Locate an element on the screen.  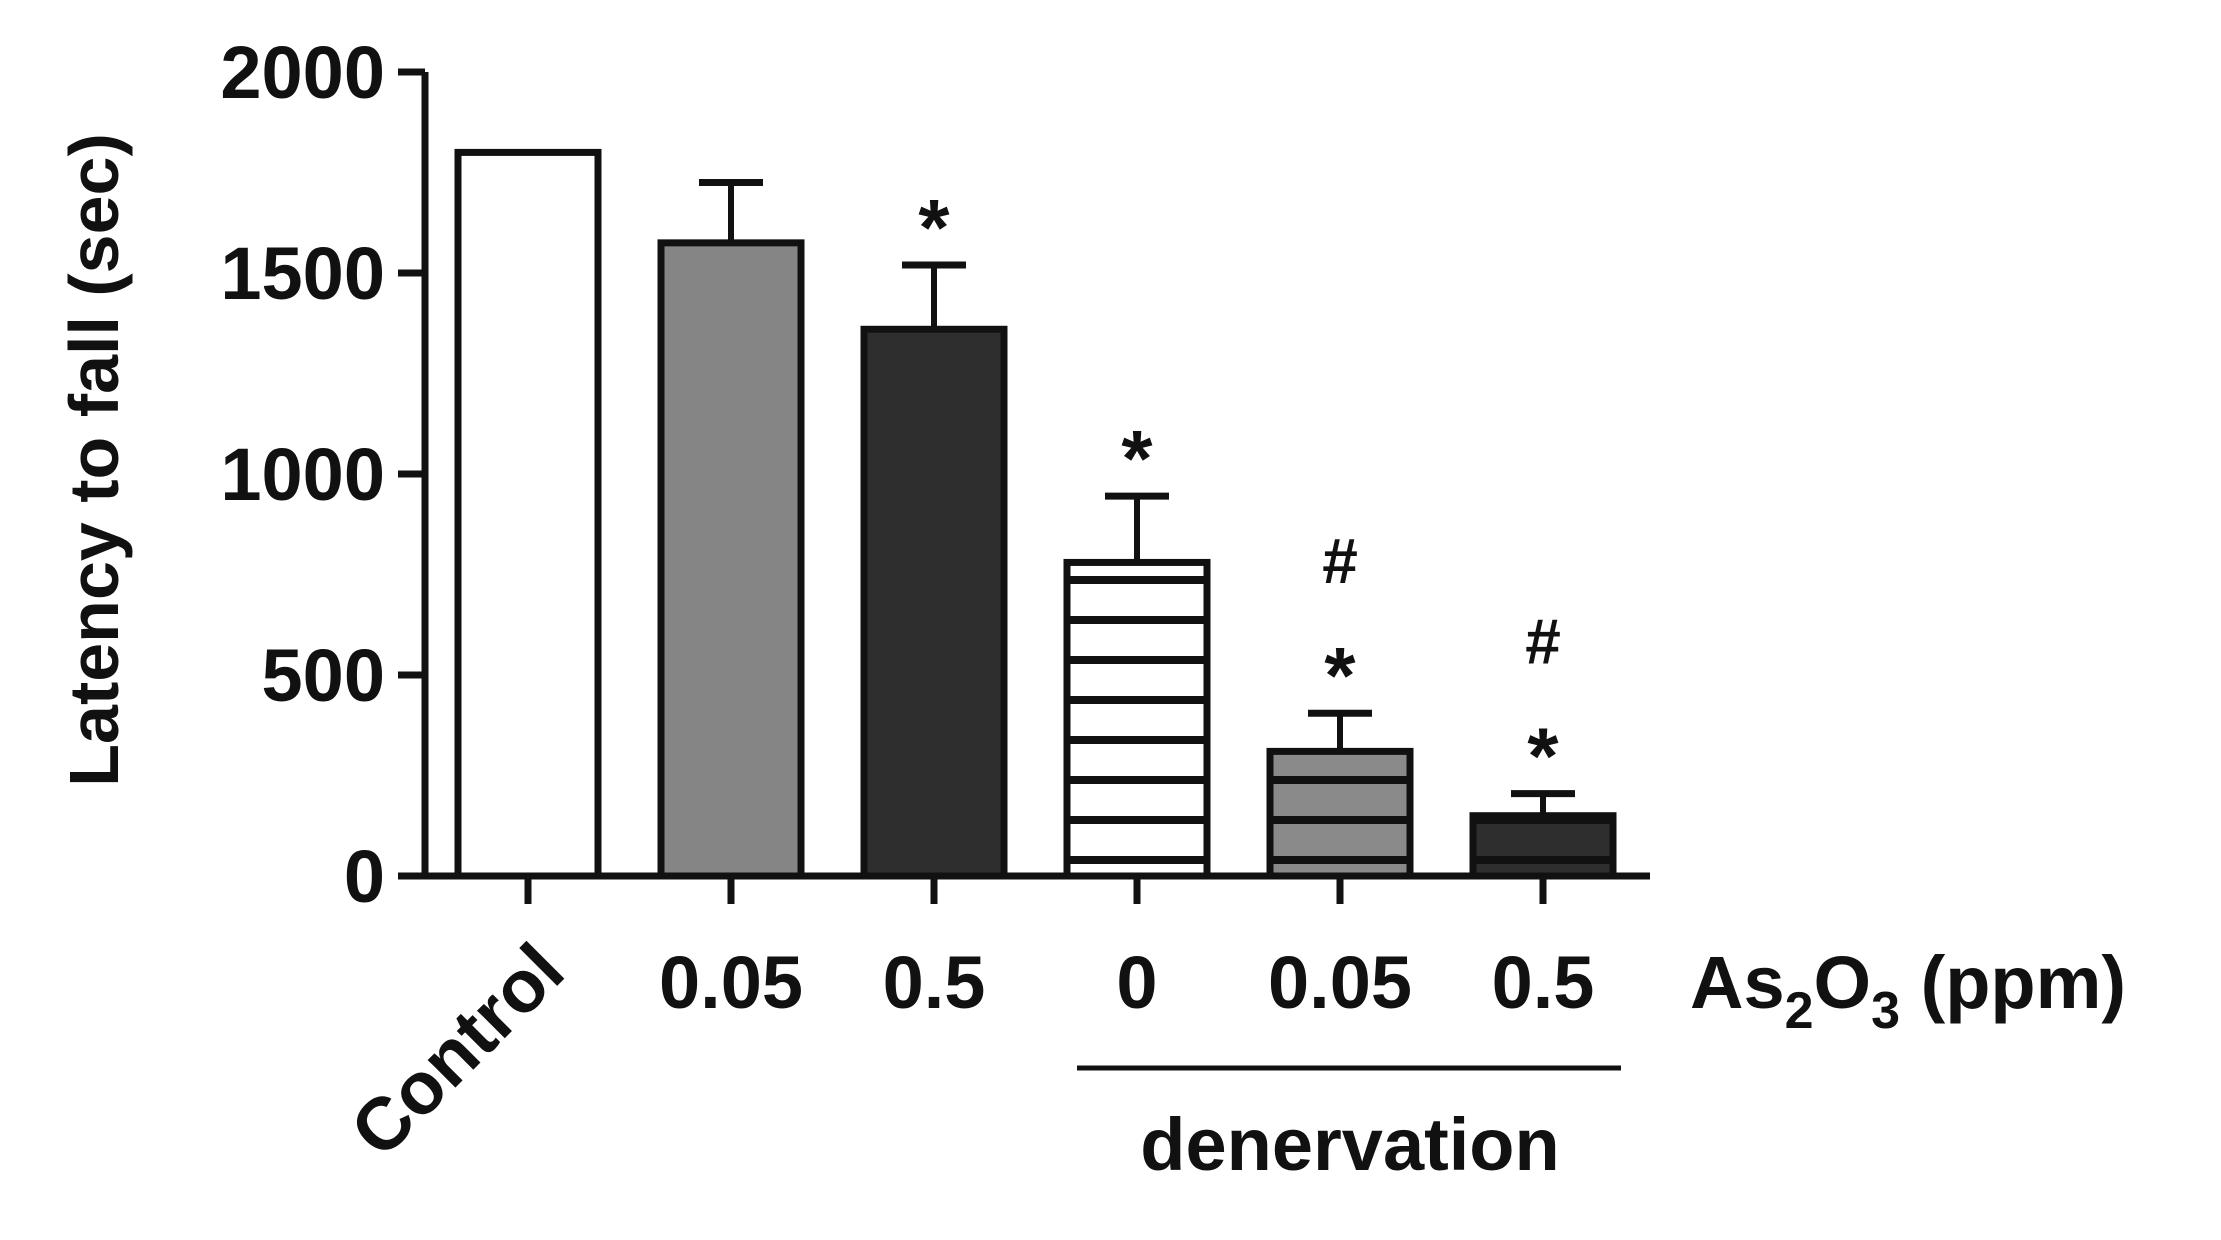
x-tick-label: 0 is located at coordinates (1136, 982).